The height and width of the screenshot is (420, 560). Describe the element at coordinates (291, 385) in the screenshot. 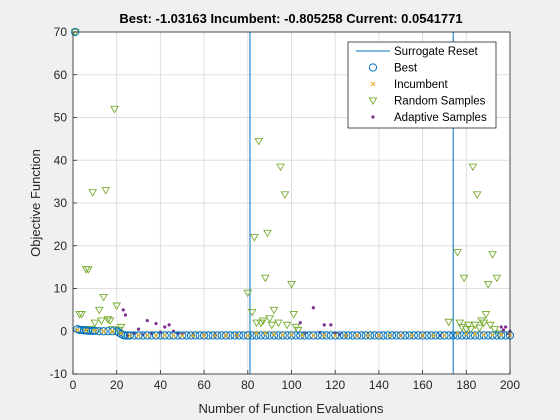

I see `x-tick-label: 100` at that location.